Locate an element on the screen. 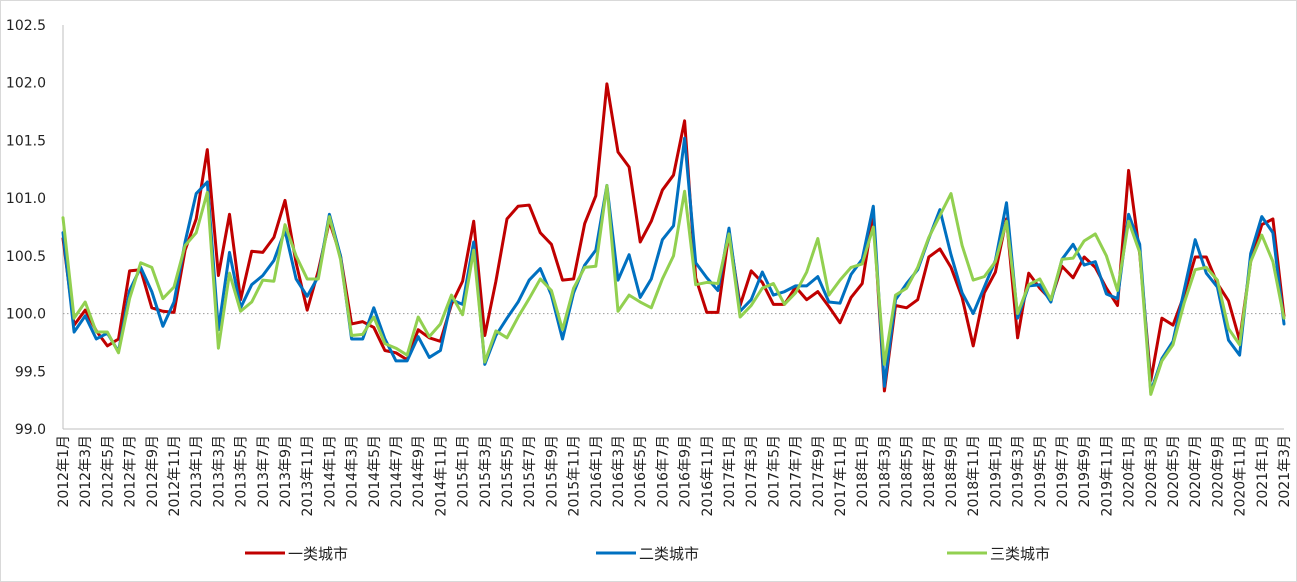 The width and height of the screenshot is (1297, 582). x-tick-label: 2014年1月 is located at coordinates (330, 471).